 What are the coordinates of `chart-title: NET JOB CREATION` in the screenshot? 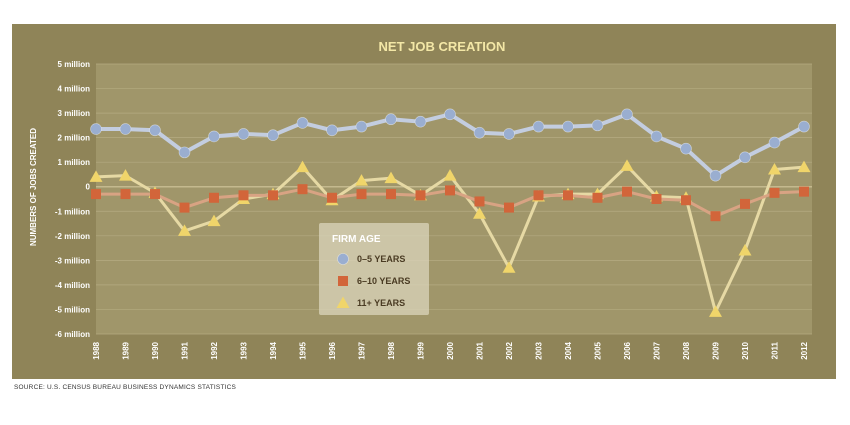 It's located at (442, 46).